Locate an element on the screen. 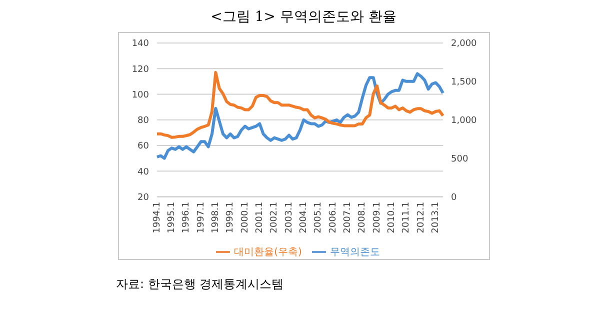  y2-tick-label: 2,000 is located at coordinates (464, 44).